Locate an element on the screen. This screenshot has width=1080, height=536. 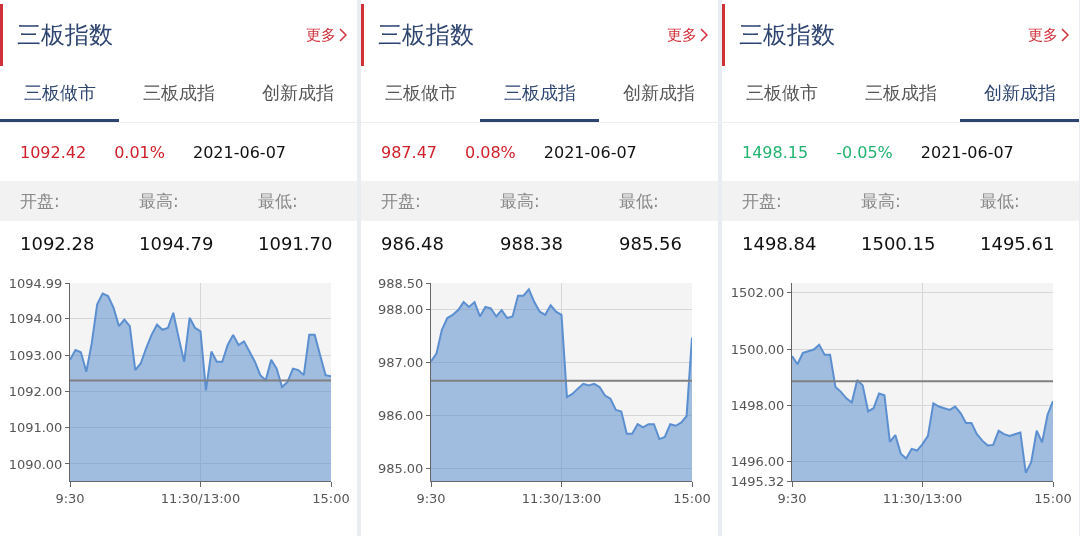
y-tick-label: 1090.00 is located at coordinates (35, 464).